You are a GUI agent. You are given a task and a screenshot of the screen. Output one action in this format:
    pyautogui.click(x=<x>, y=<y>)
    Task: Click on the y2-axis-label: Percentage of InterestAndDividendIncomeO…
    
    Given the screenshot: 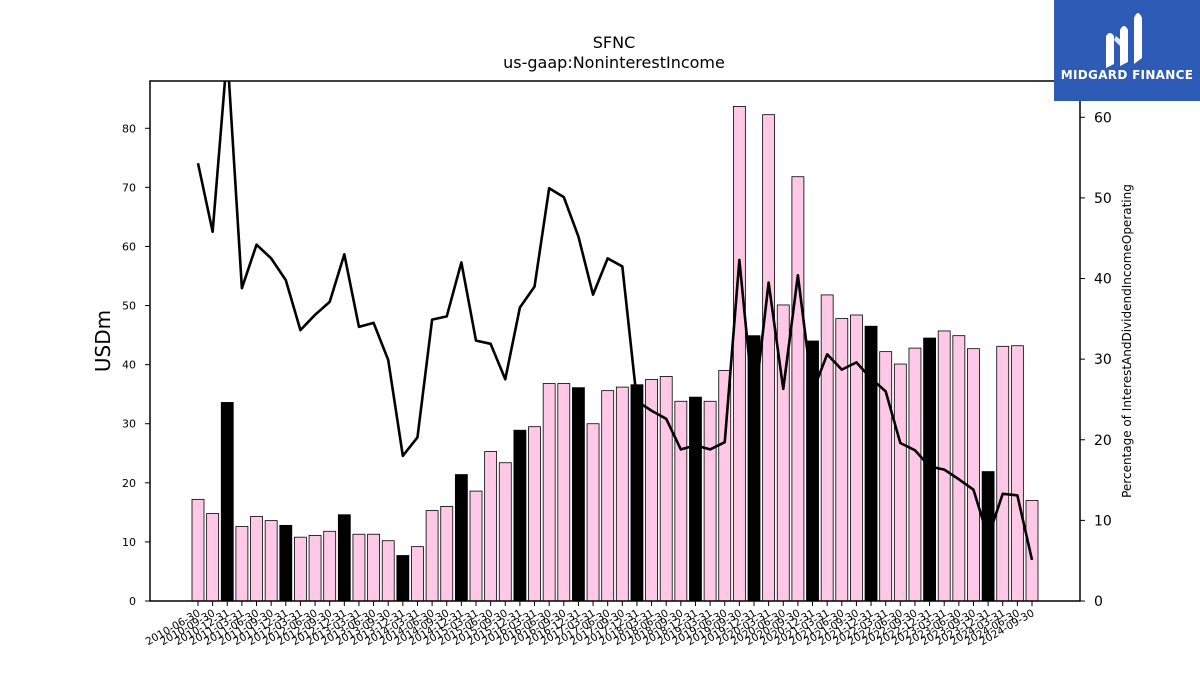 What is the action you would take?
    pyautogui.click(x=1127, y=341)
    